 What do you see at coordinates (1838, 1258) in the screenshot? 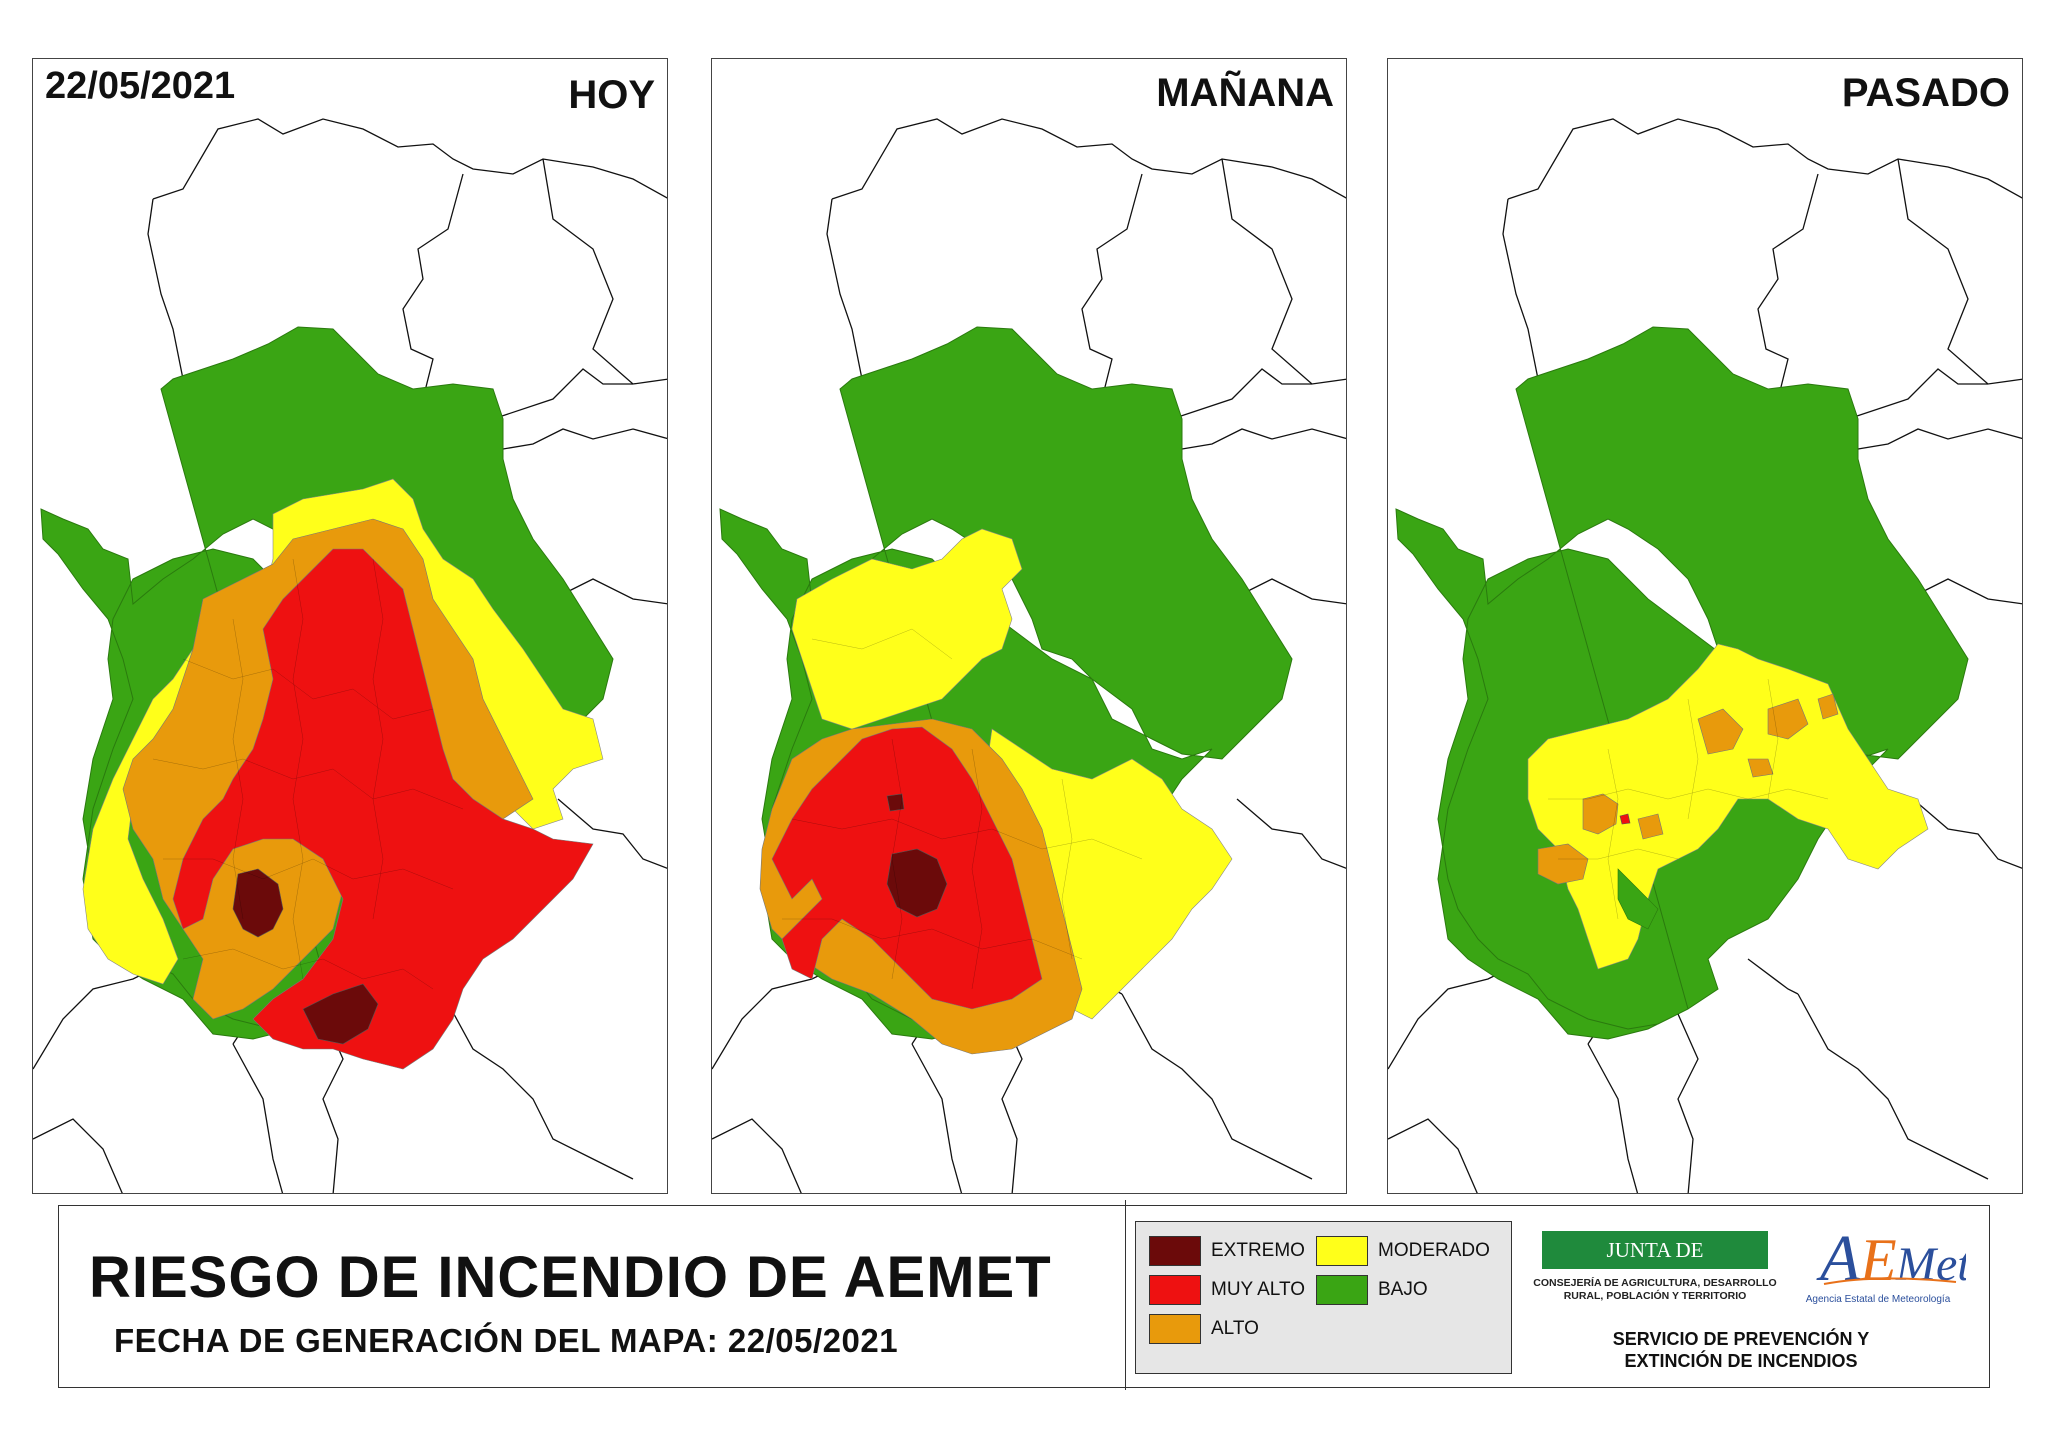
I see `aemet-logo-letter-a: A` at bounding box center [1838, 1258].